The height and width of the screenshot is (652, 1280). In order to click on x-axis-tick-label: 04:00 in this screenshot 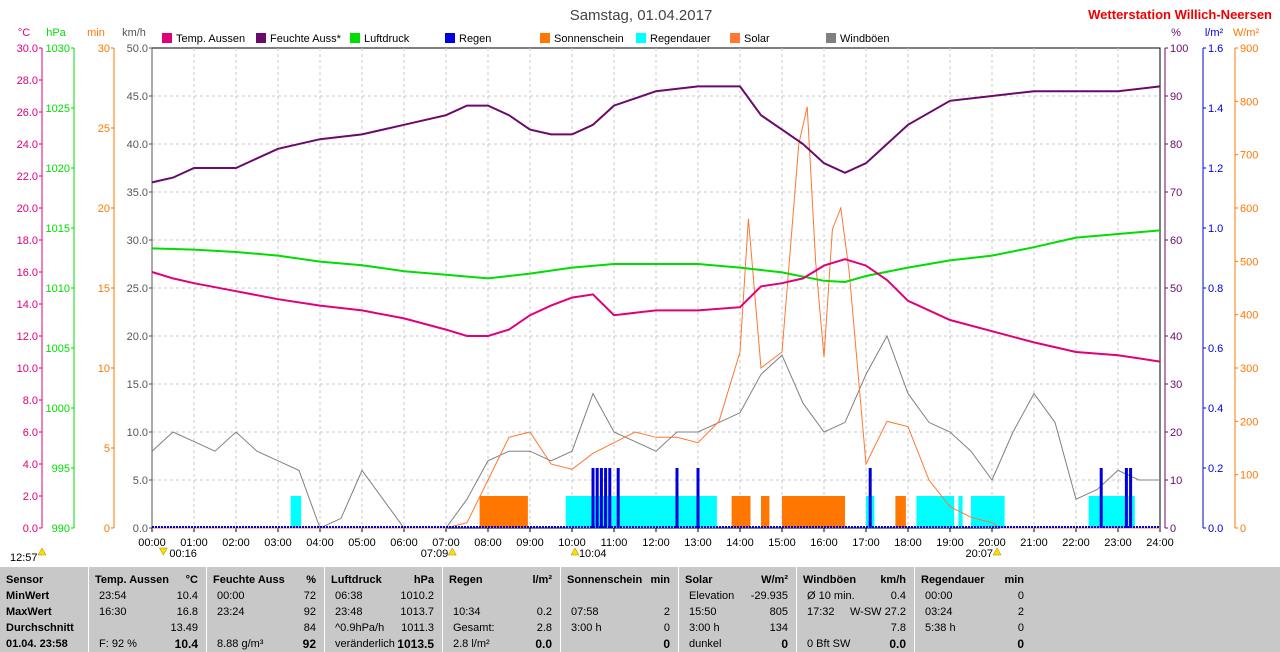, I will do `click(320, 543)`.